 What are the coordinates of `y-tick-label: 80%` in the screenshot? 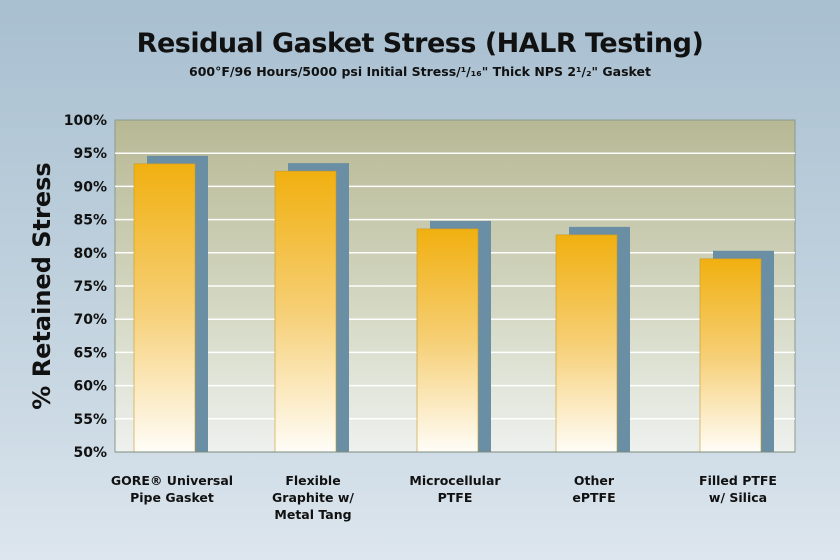 It's located at (90, 254).